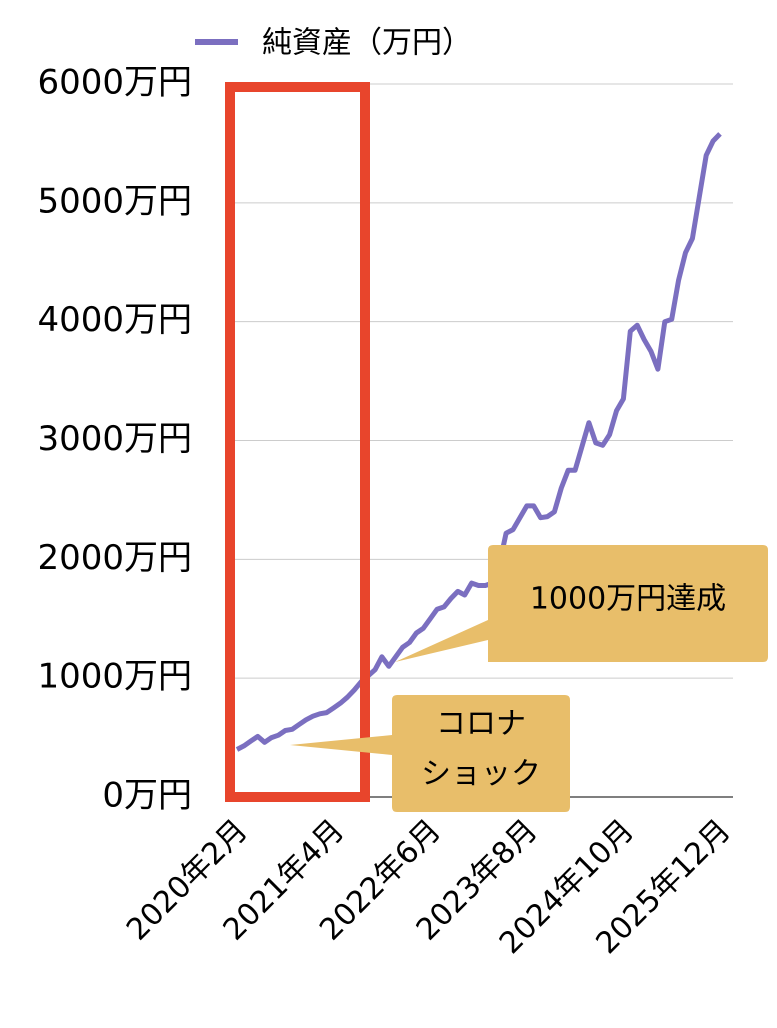 This screenshot has width=777, height=1028. I want to click on callout-text: ショック, so click(481, 774).